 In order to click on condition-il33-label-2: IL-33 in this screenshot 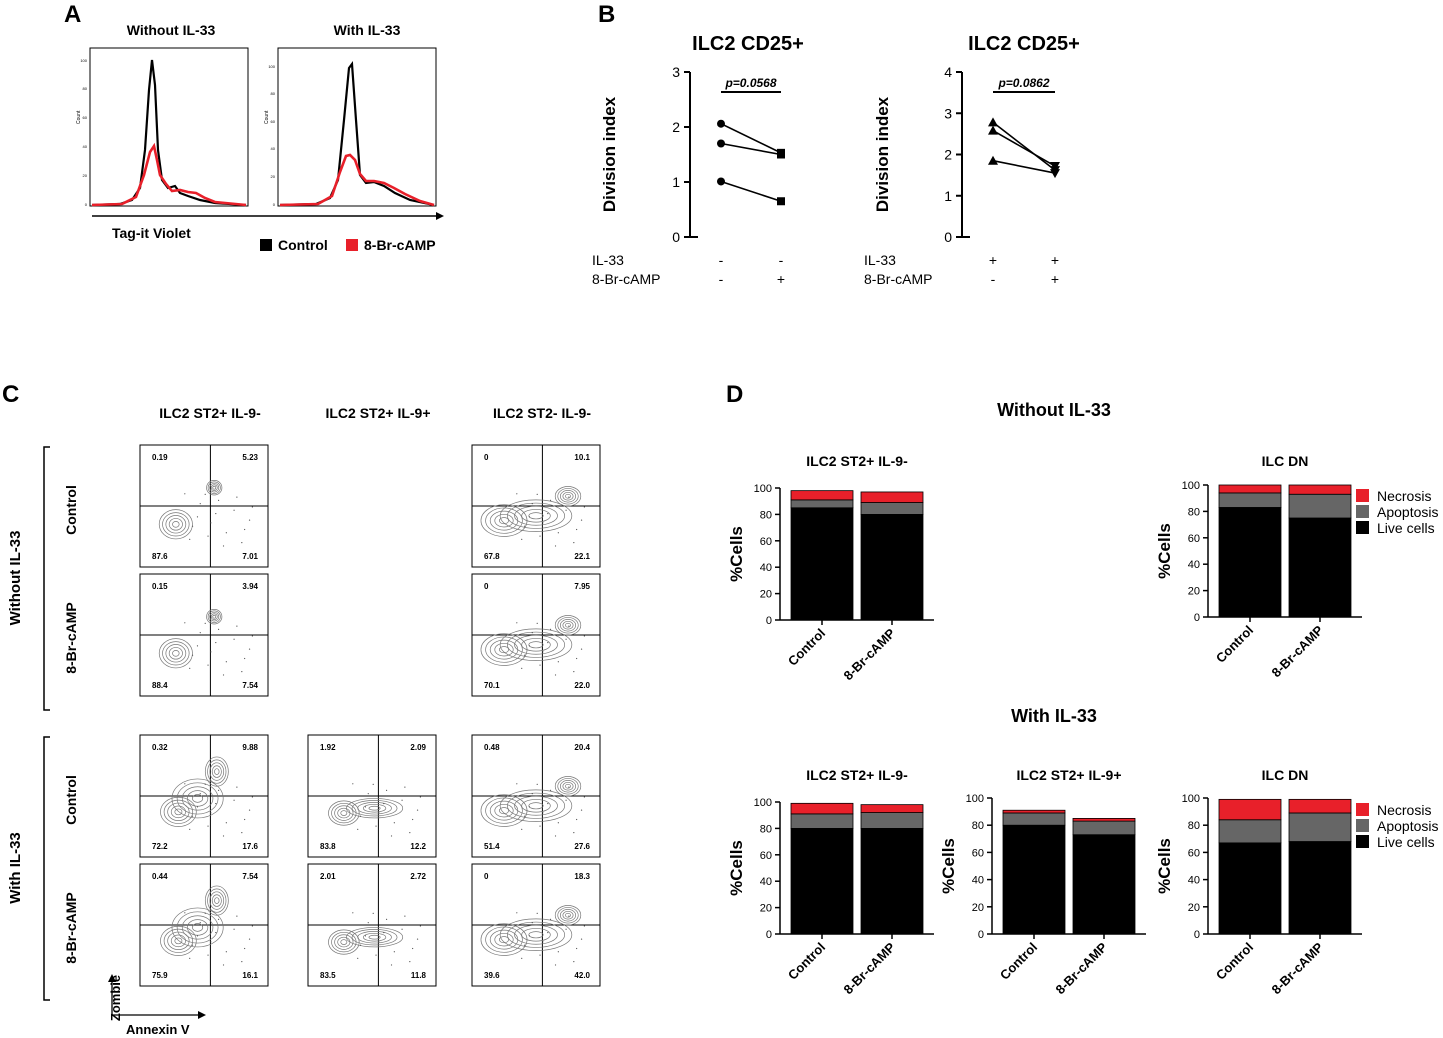, I will do `click(880, 260)`.